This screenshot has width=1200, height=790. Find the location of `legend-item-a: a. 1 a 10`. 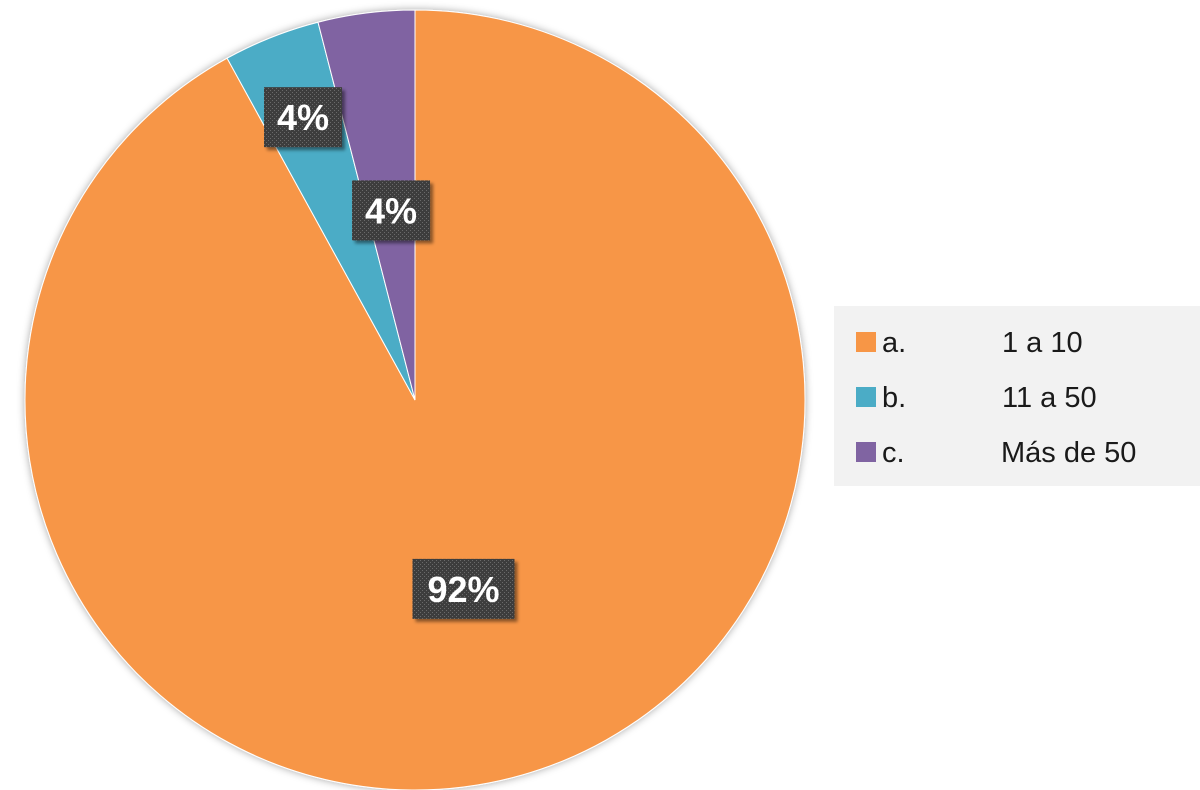

legend-item-a: a. 1 a 10 is located at coordinates (969, 343).